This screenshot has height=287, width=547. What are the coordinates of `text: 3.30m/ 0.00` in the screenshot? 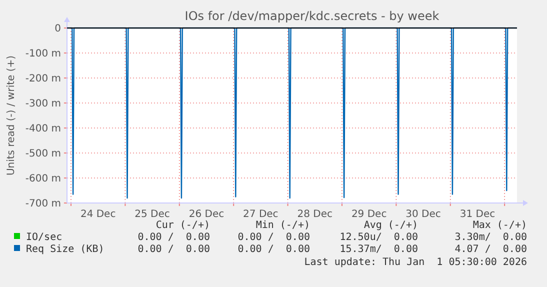 It's located at (490, 237).